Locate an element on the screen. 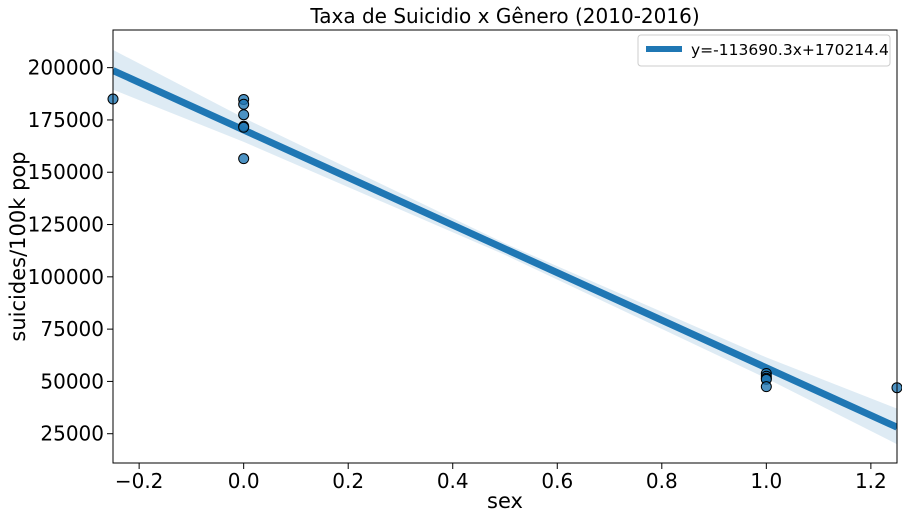 The image size is (902, 519). x-tick-label: 0.4 is located at coordinates (453, 481).